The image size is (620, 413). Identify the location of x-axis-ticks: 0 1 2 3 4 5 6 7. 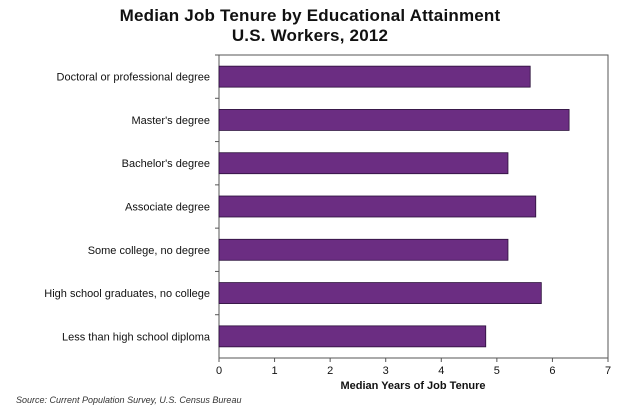
(413, 367).